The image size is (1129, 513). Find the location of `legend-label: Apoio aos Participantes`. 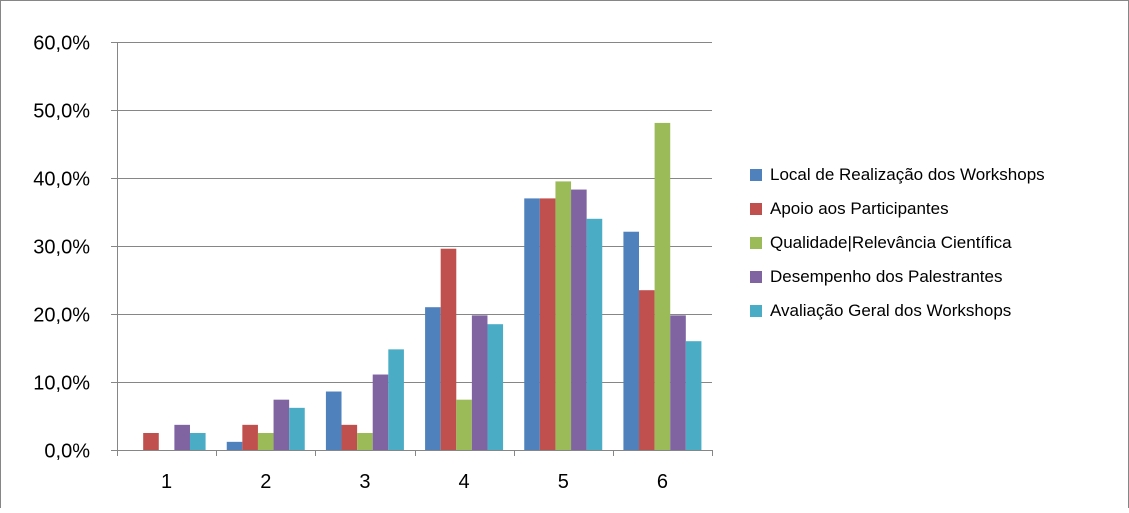

legend-label: Apoio aos Participantes is located at coordinates (859, 208).